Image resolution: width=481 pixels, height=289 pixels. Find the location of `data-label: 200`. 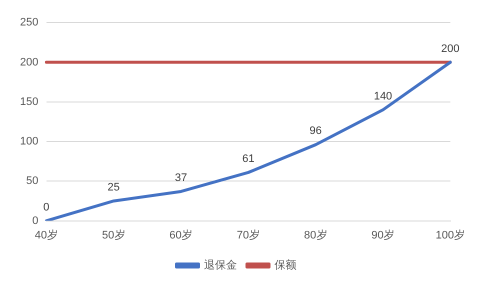

data-label: 200 is located at coordinates (450, 48).